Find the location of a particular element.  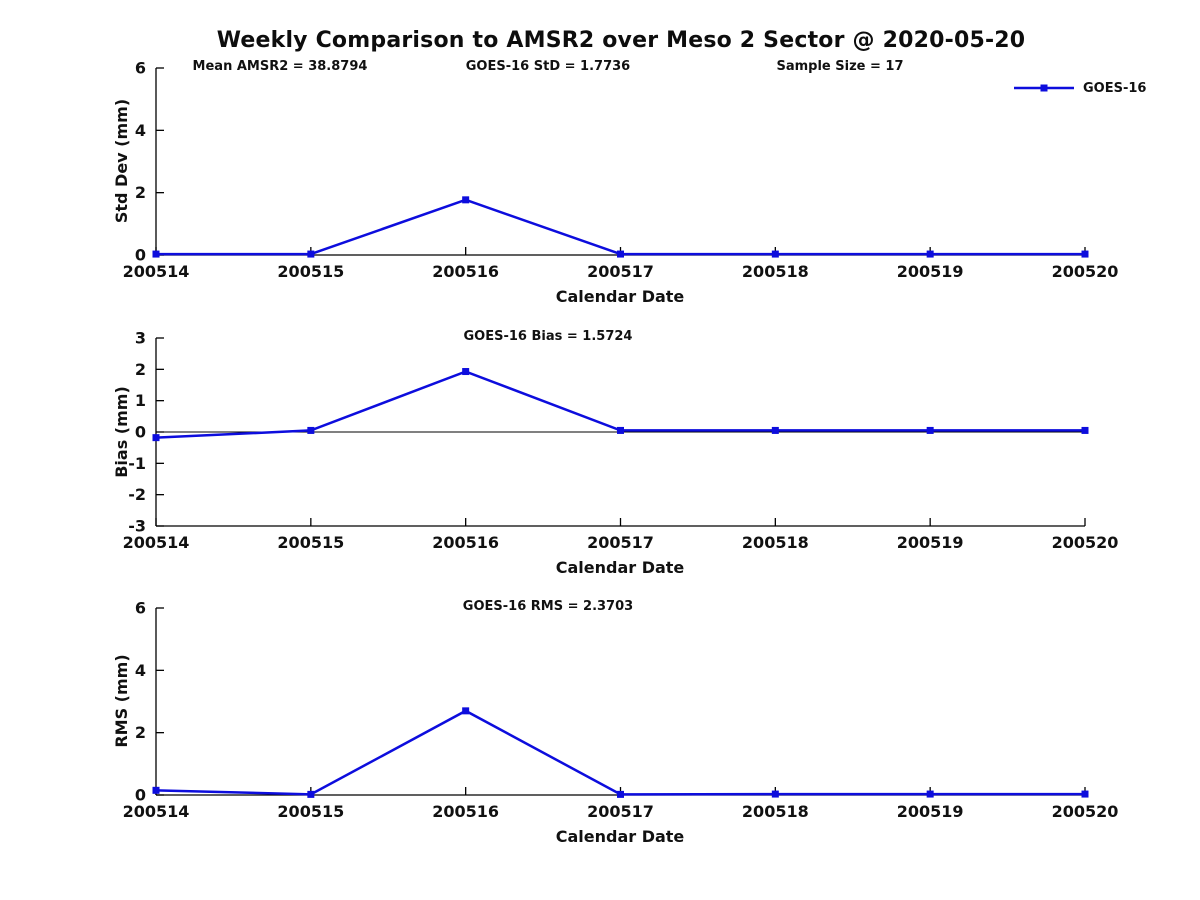

annotation-goes16-bias: GOES-16 Bias = 1.5724 is located at coordinates (548, 336).